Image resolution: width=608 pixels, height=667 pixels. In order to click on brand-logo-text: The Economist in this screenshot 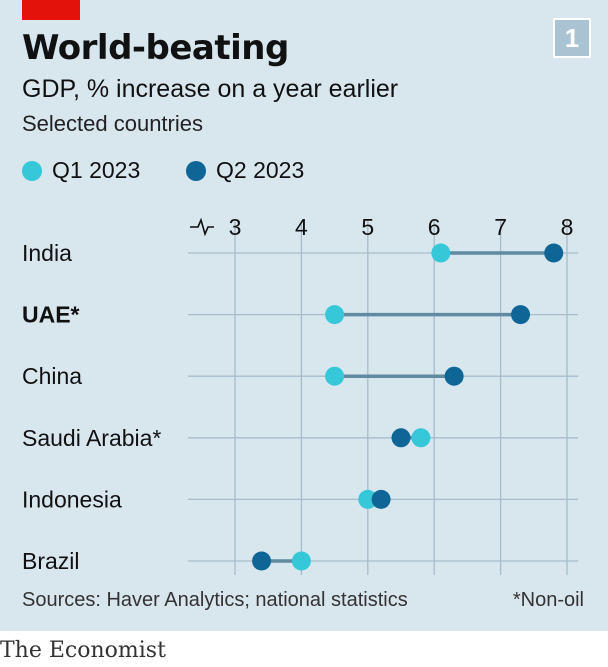, I will do `click(83, 650)`.